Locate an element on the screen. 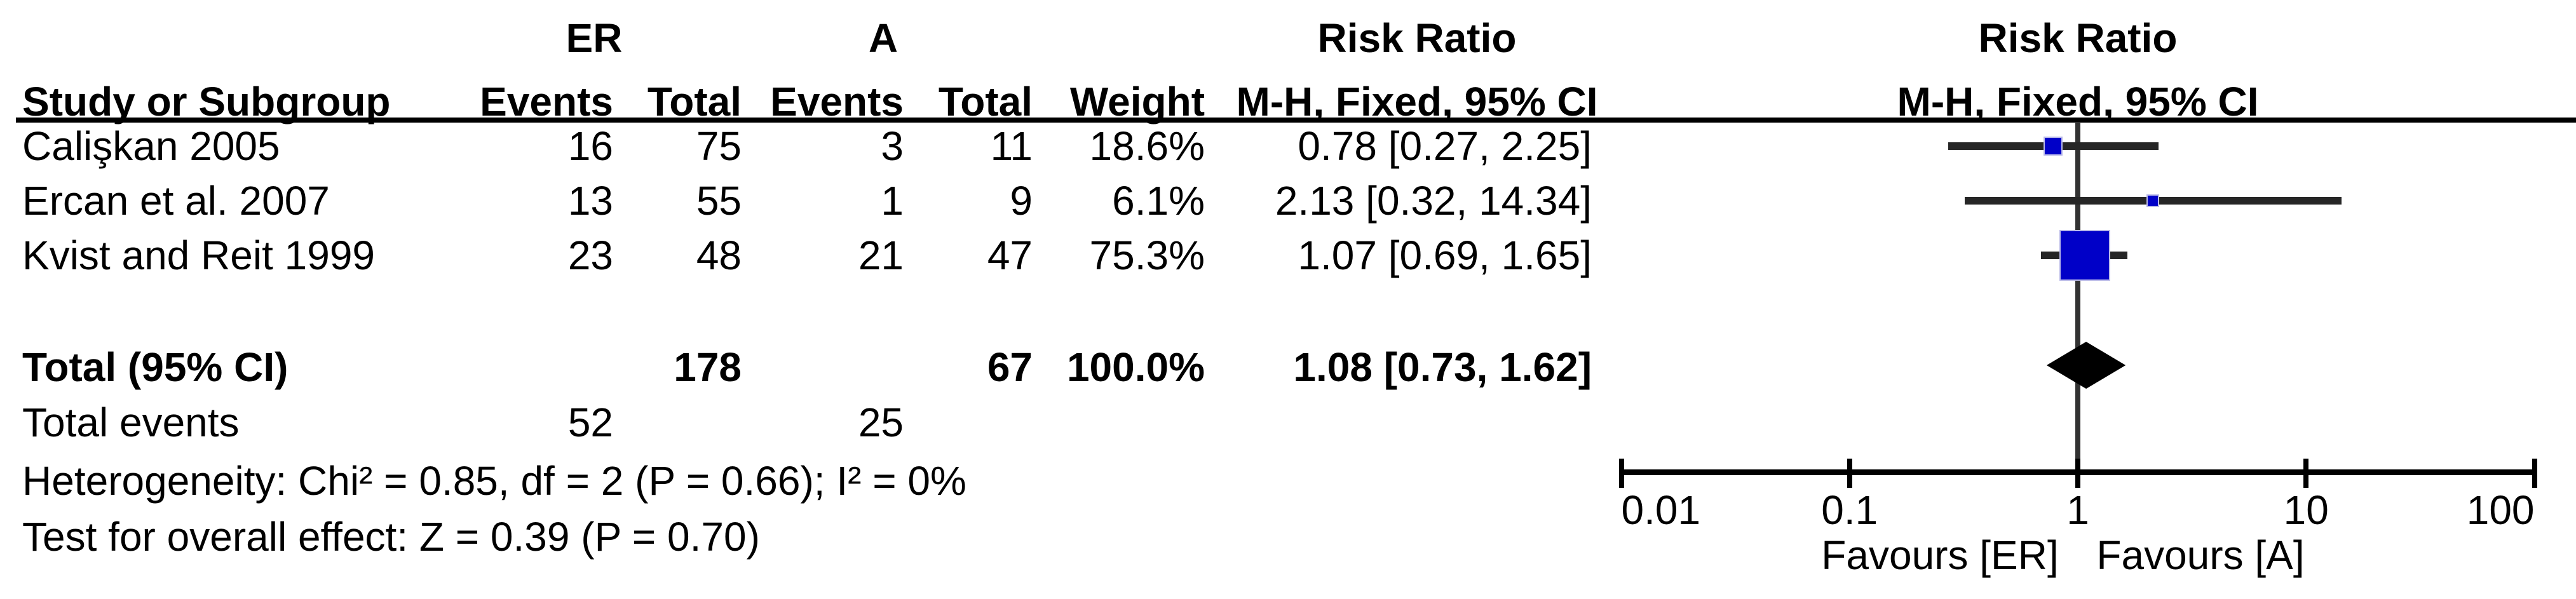  total-events1: 52 is located at coordinates (590, 422).